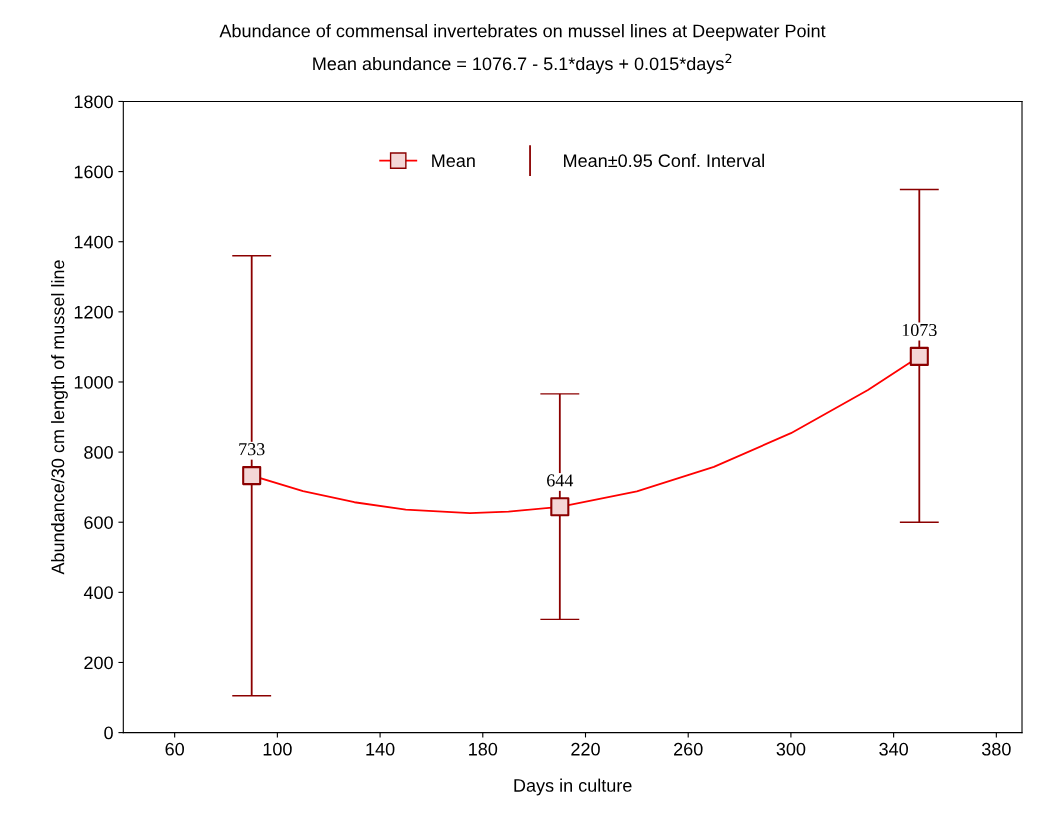  What do you see at coordinates (59, 417) in the screenshot?
I see `y-axis-title: Abundance/30 cm length of mussel line` at bounding box center [59, 417].